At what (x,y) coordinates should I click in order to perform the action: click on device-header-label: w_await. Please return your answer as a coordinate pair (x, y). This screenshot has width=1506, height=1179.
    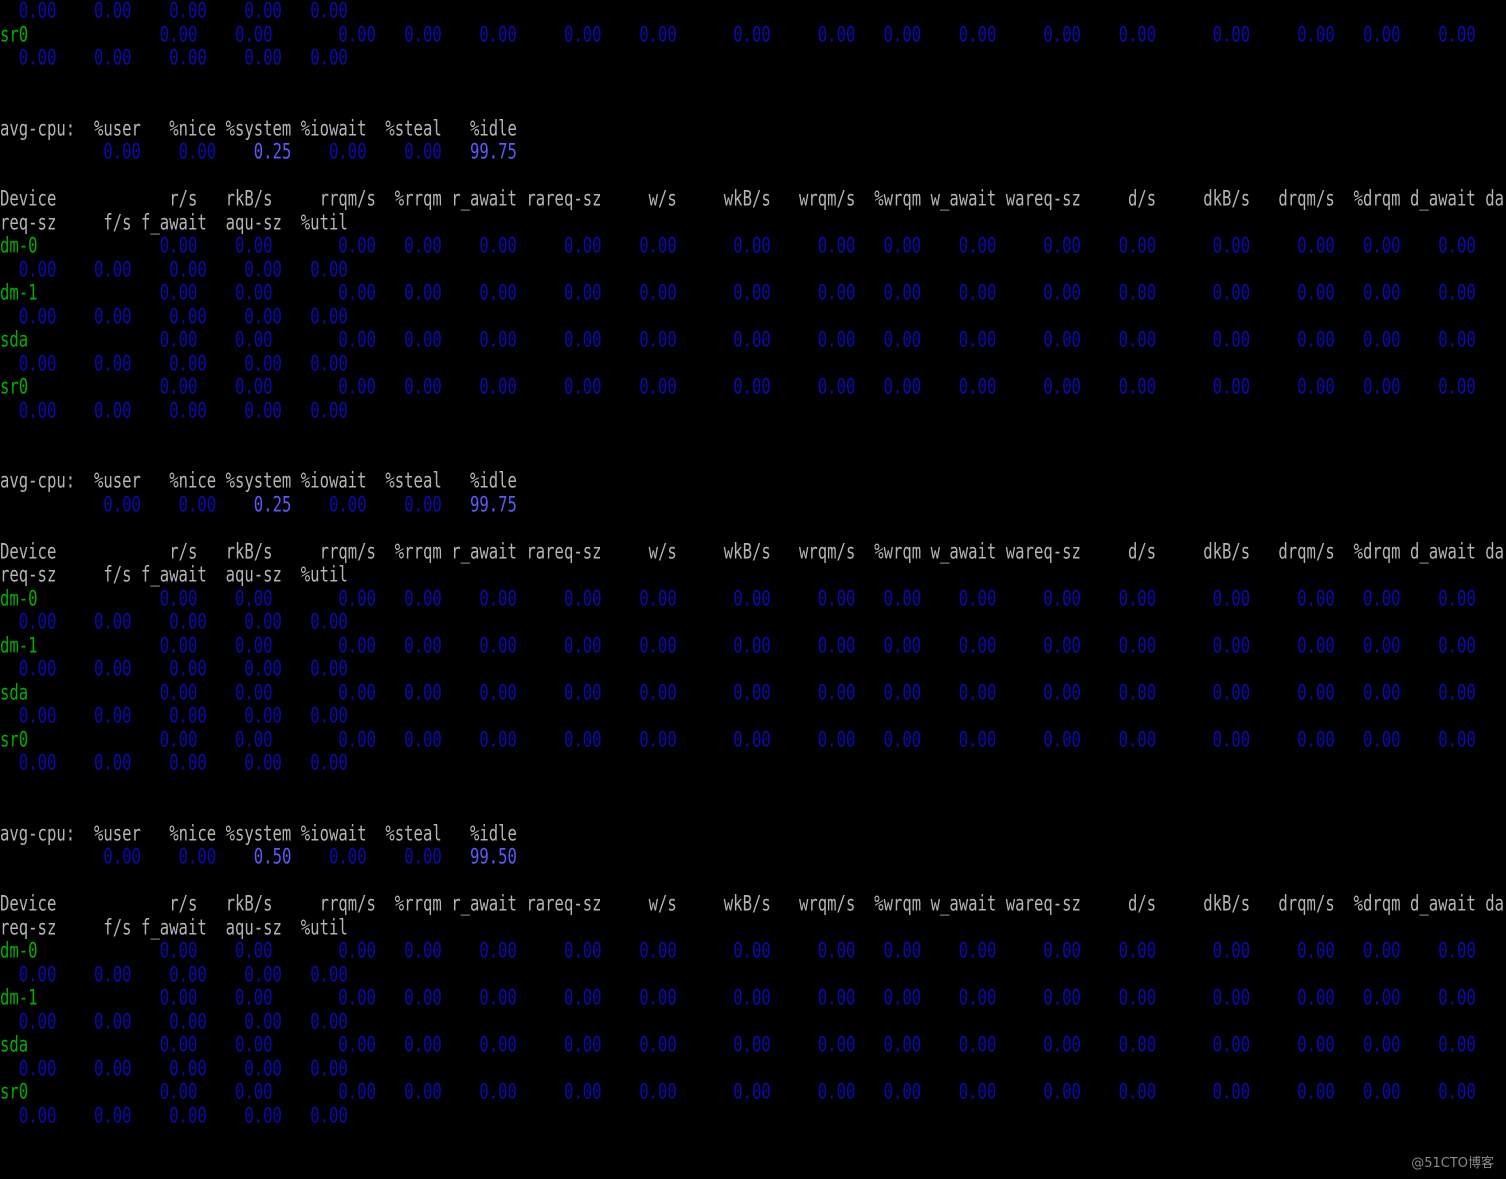
    Looking at the image, I should click on (963, 903).